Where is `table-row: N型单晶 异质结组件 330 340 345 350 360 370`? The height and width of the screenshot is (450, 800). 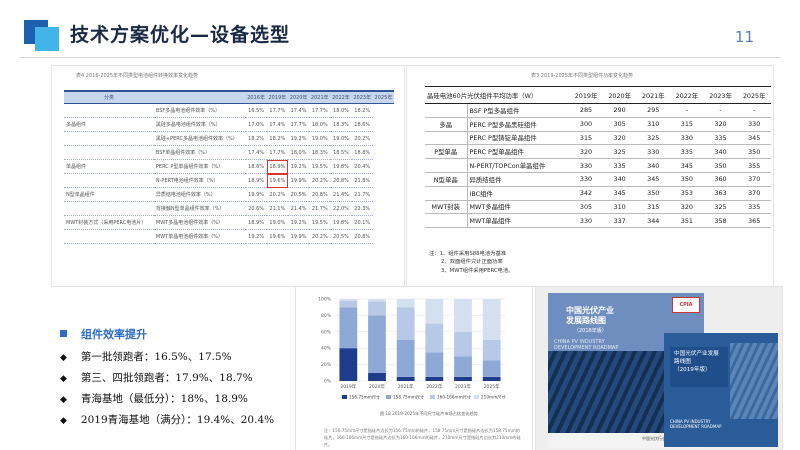 table-row: N型单晶 异质结组件 330 340 345 350 360 370 is located at coordinates (598, 179).